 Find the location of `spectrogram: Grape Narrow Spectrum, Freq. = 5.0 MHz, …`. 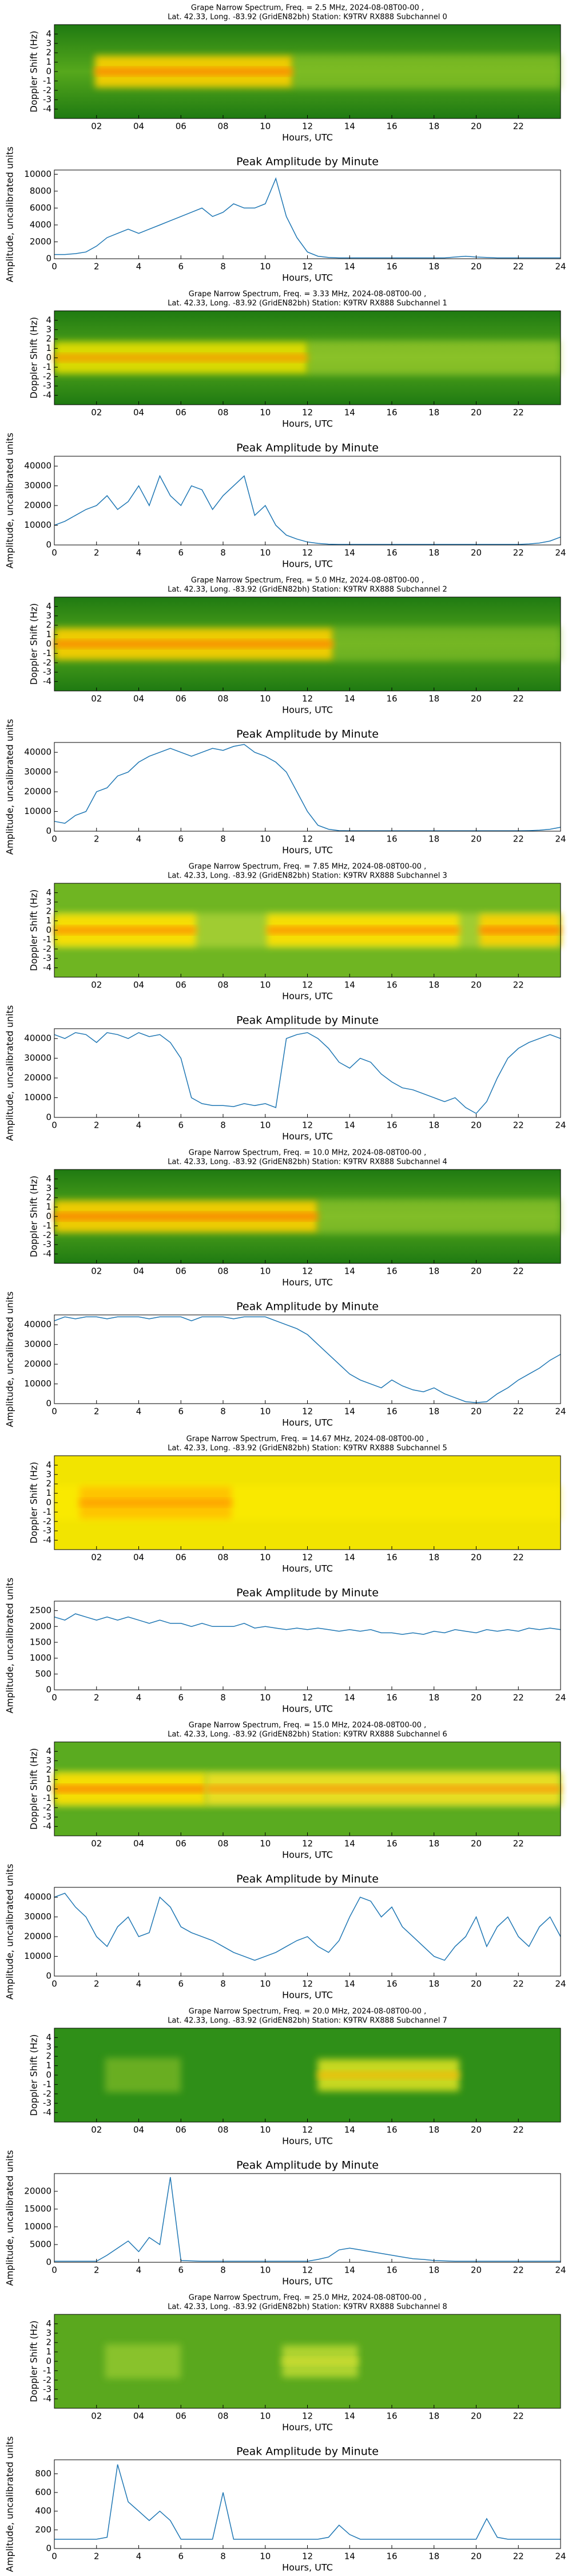

spectrogram: Grape Narrow Spectrum, Freq. = 5.0 MHz, … is located at coordinates (295, 646).